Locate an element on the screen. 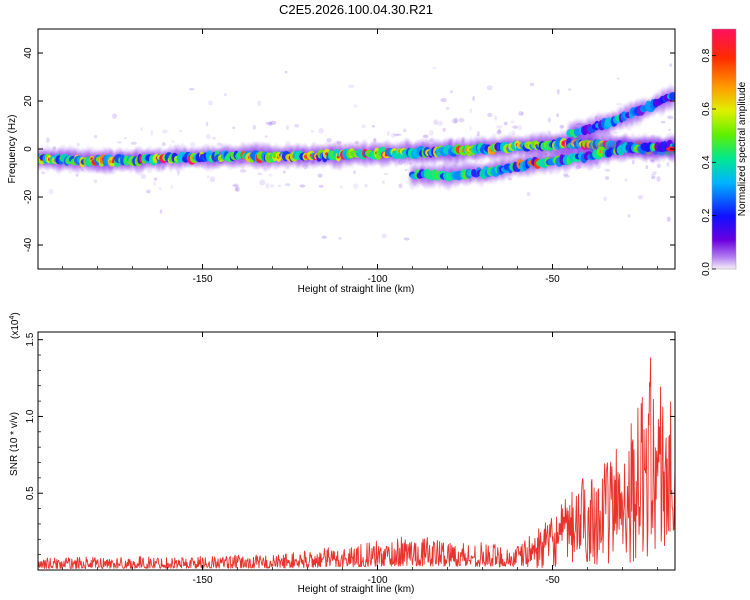 Image resolution: width=750 pixels, height=600 pixels. spectrogram-y-axis-label: Frequency (Hz) is located at coordinates (12, 149).